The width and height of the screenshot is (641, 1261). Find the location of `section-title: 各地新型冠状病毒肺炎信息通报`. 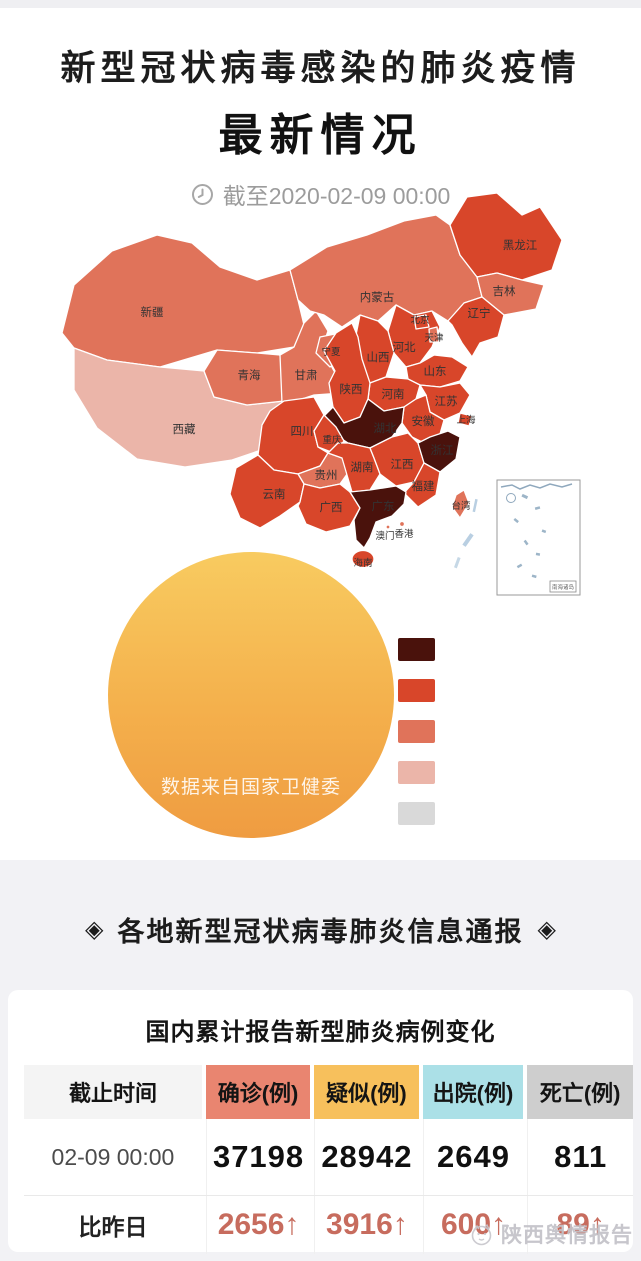

section-title: 各地新型冠状病毒肺炎信息通报 is located at coordinates (320, 932).